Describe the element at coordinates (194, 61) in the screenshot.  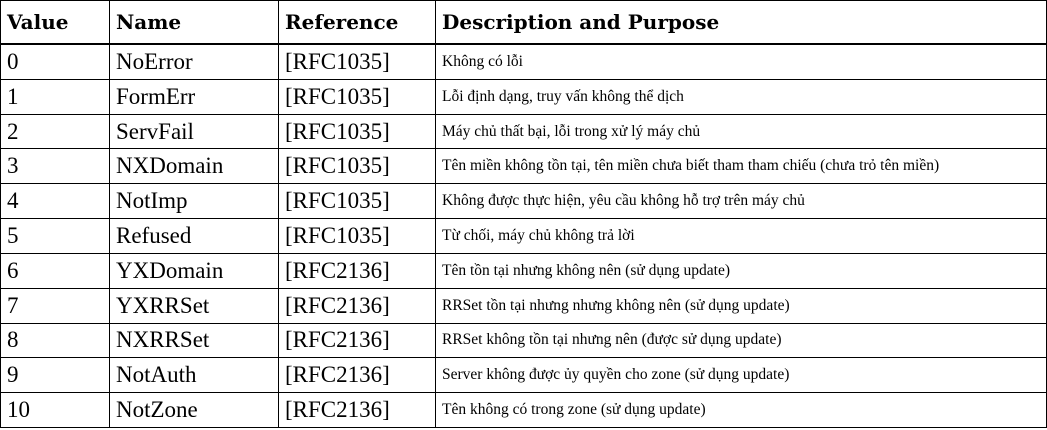
I see `name-cell: NoError` at that location.